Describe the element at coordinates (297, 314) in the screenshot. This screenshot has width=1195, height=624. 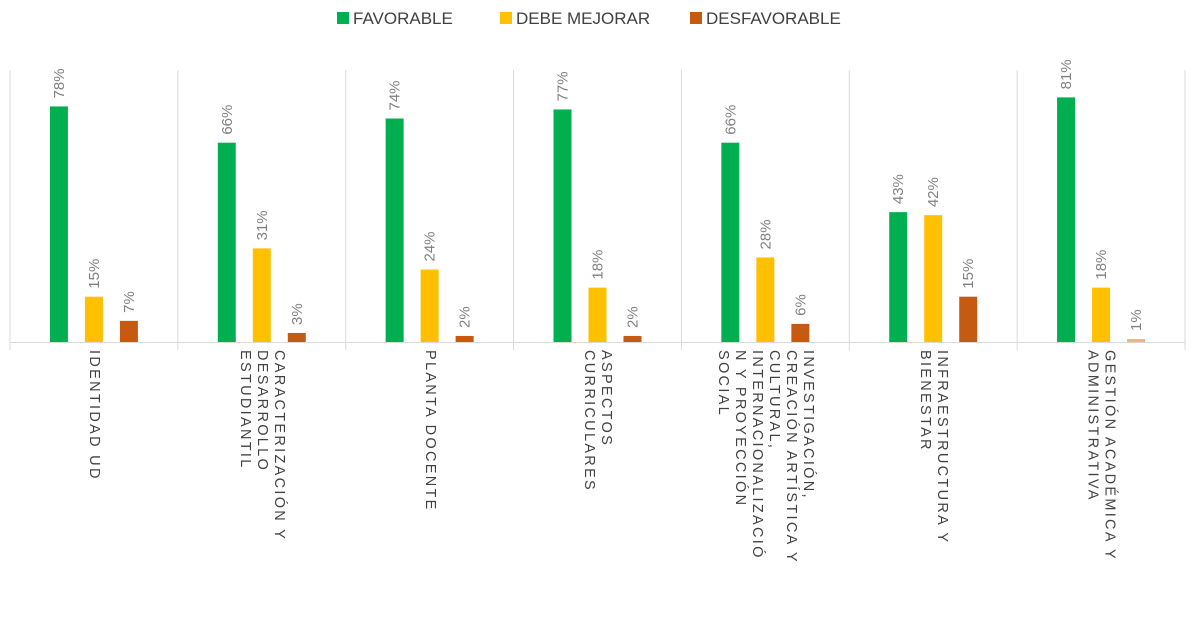
I see `data-label: 3%` at that location.